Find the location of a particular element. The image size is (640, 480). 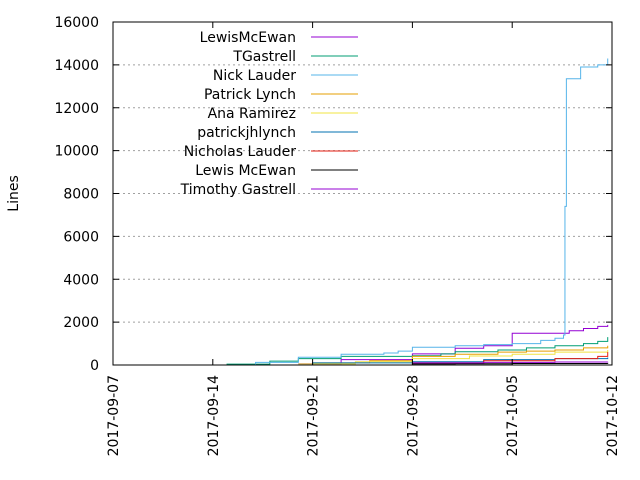

x-tick-label: 2017-10-12 is located at coordinates (613, 415).